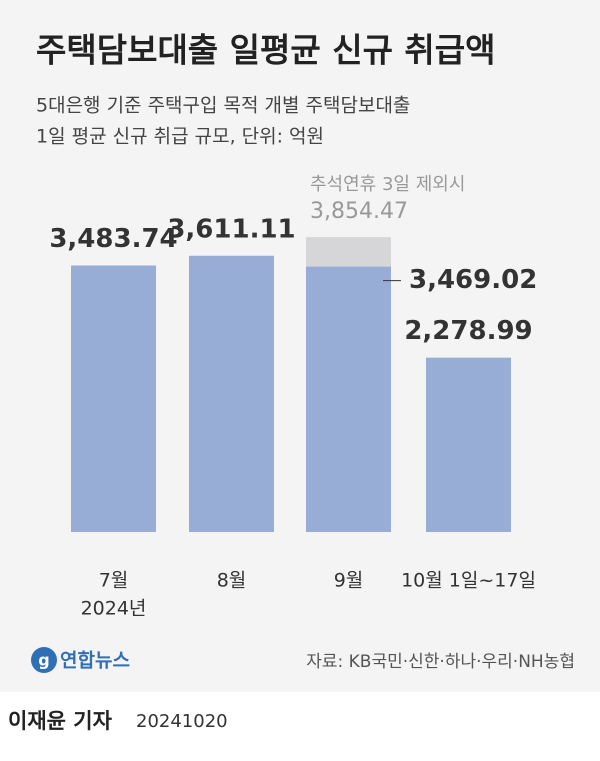  What do you see at coordinates (113, 239) in the screenshot?
I see `value-label: 3,483.74` at bounding box center [113, 239].